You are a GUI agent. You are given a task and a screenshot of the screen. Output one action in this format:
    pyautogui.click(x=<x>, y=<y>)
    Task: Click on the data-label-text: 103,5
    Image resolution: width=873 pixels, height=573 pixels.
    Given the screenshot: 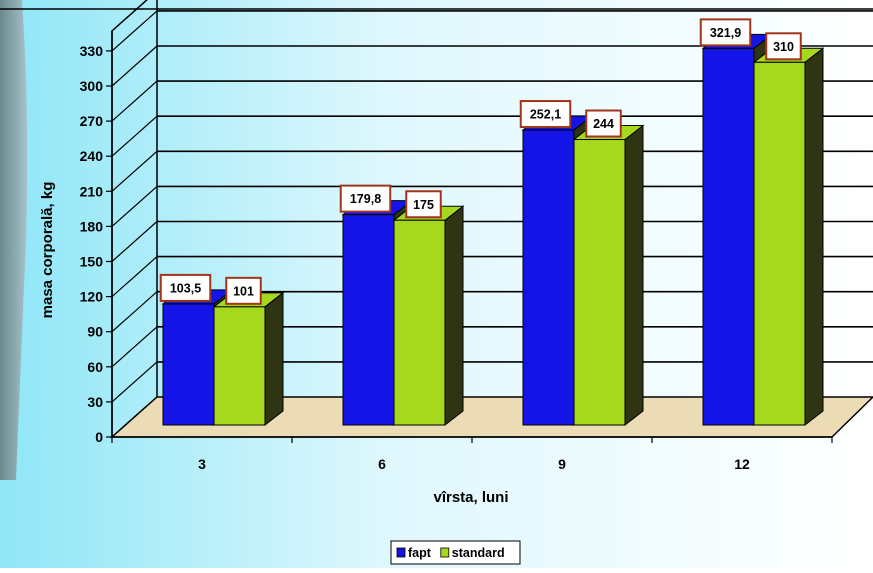 What is the action you would take?
    pyautogui.click(x=185, y=288)
    